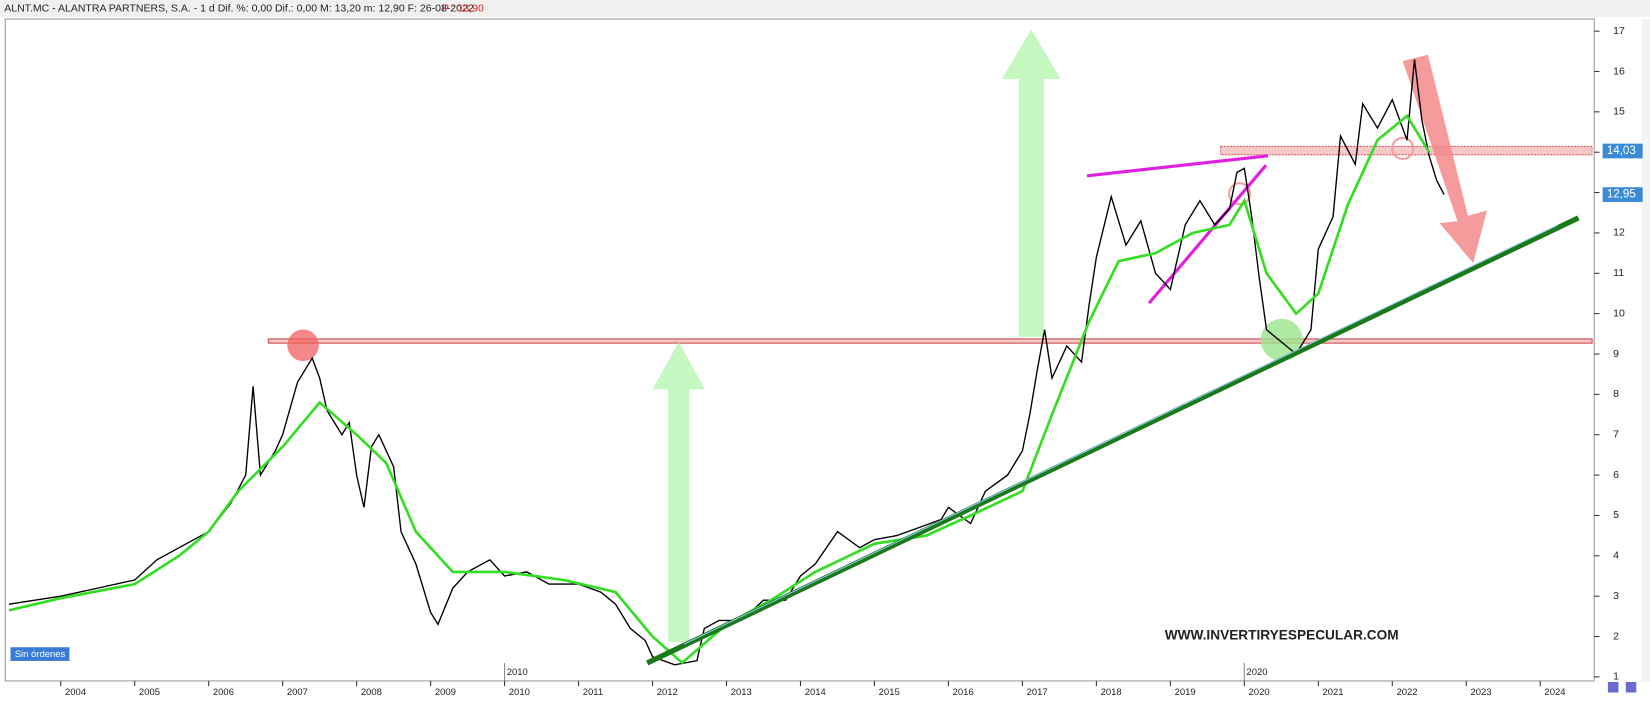  What do you see at coordinates (1616, 475) in the screenshot?
I see `y-tick-label: 6` at bounding box center [1616, 475].